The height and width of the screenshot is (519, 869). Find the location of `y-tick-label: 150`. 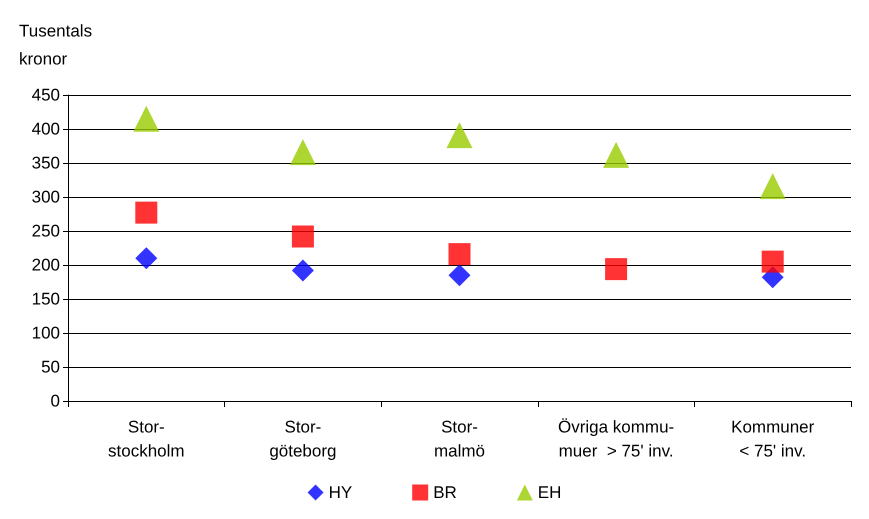

y-tick-label: 150 is located at coordinates (46, 299).